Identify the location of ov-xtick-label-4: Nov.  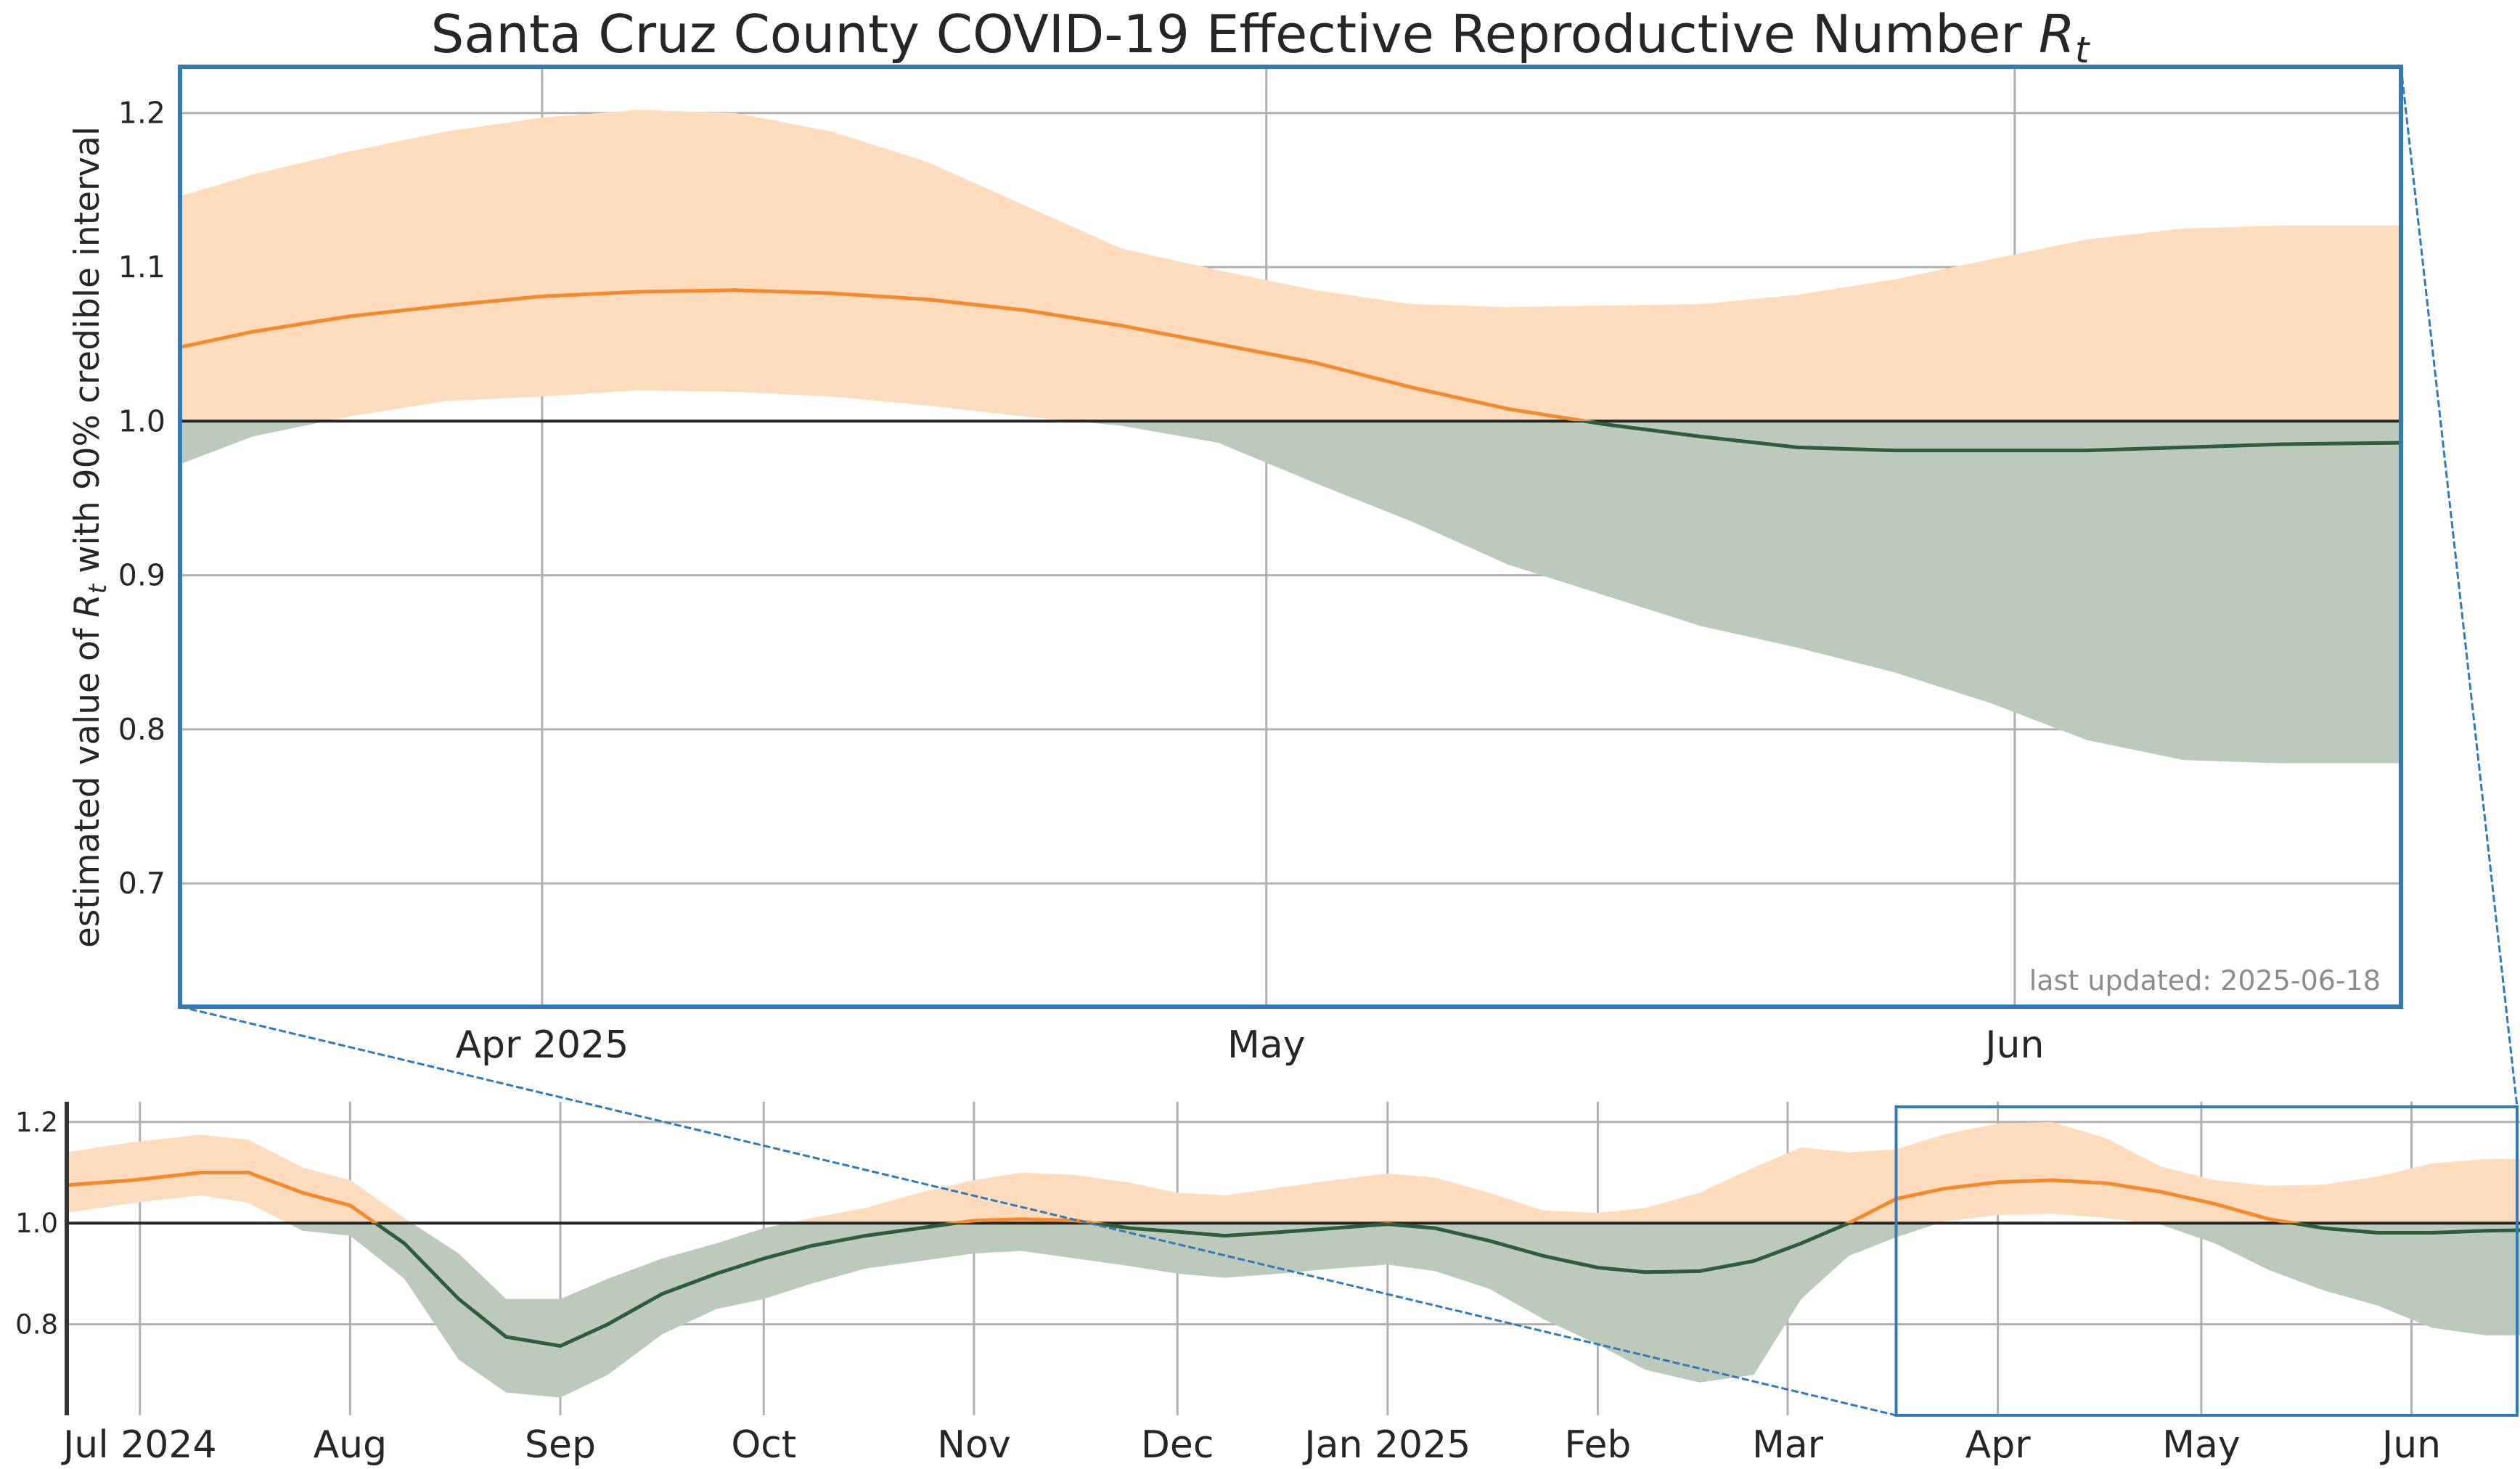
(974, 1445).